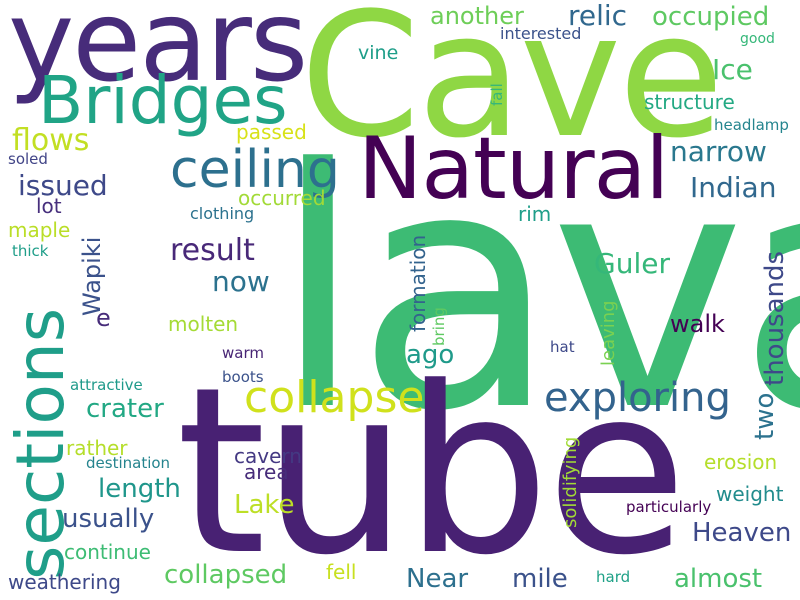 Image resolution: width=800 pixels, height=600 pixels. I want to click on word-collapsed: collapsed, so click(226, 575).